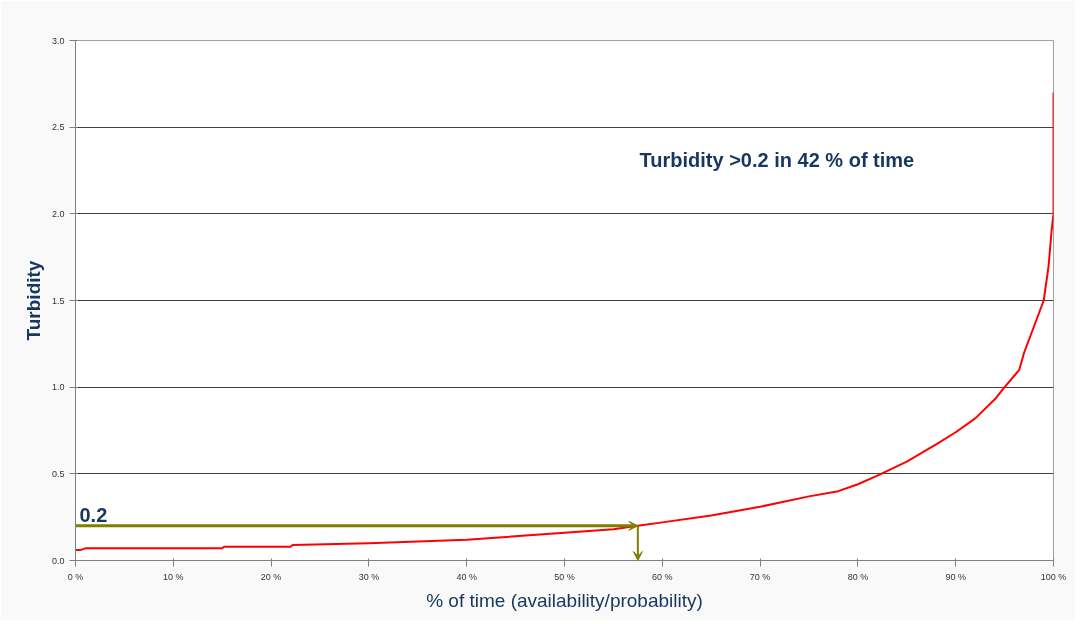  I want to click on y-tick-label: 2.0, so click(58, 213).